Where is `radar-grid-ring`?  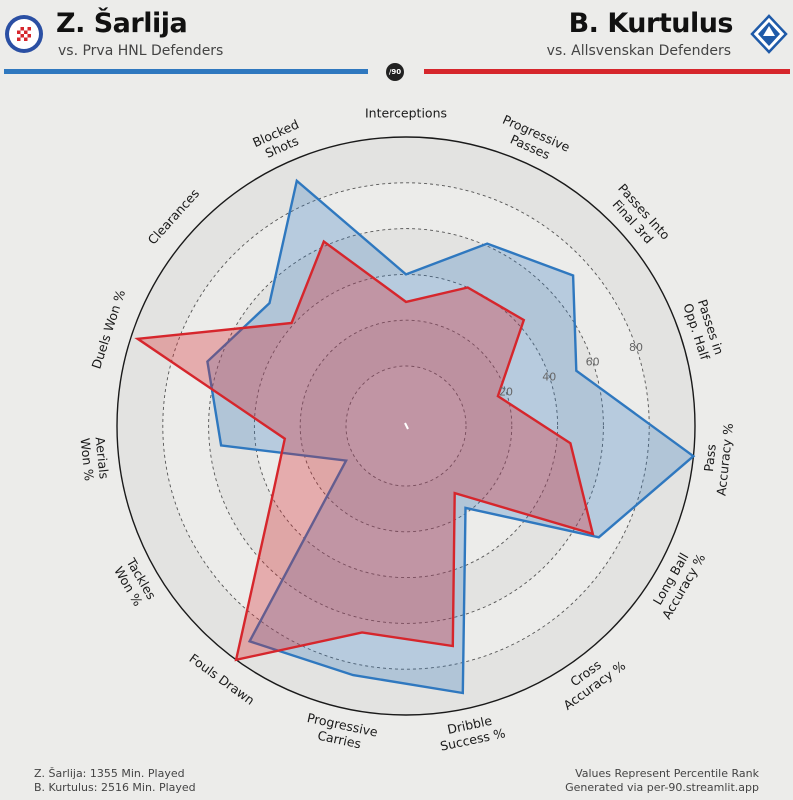 radar-grid-ring is located at coordinates (406, 426).